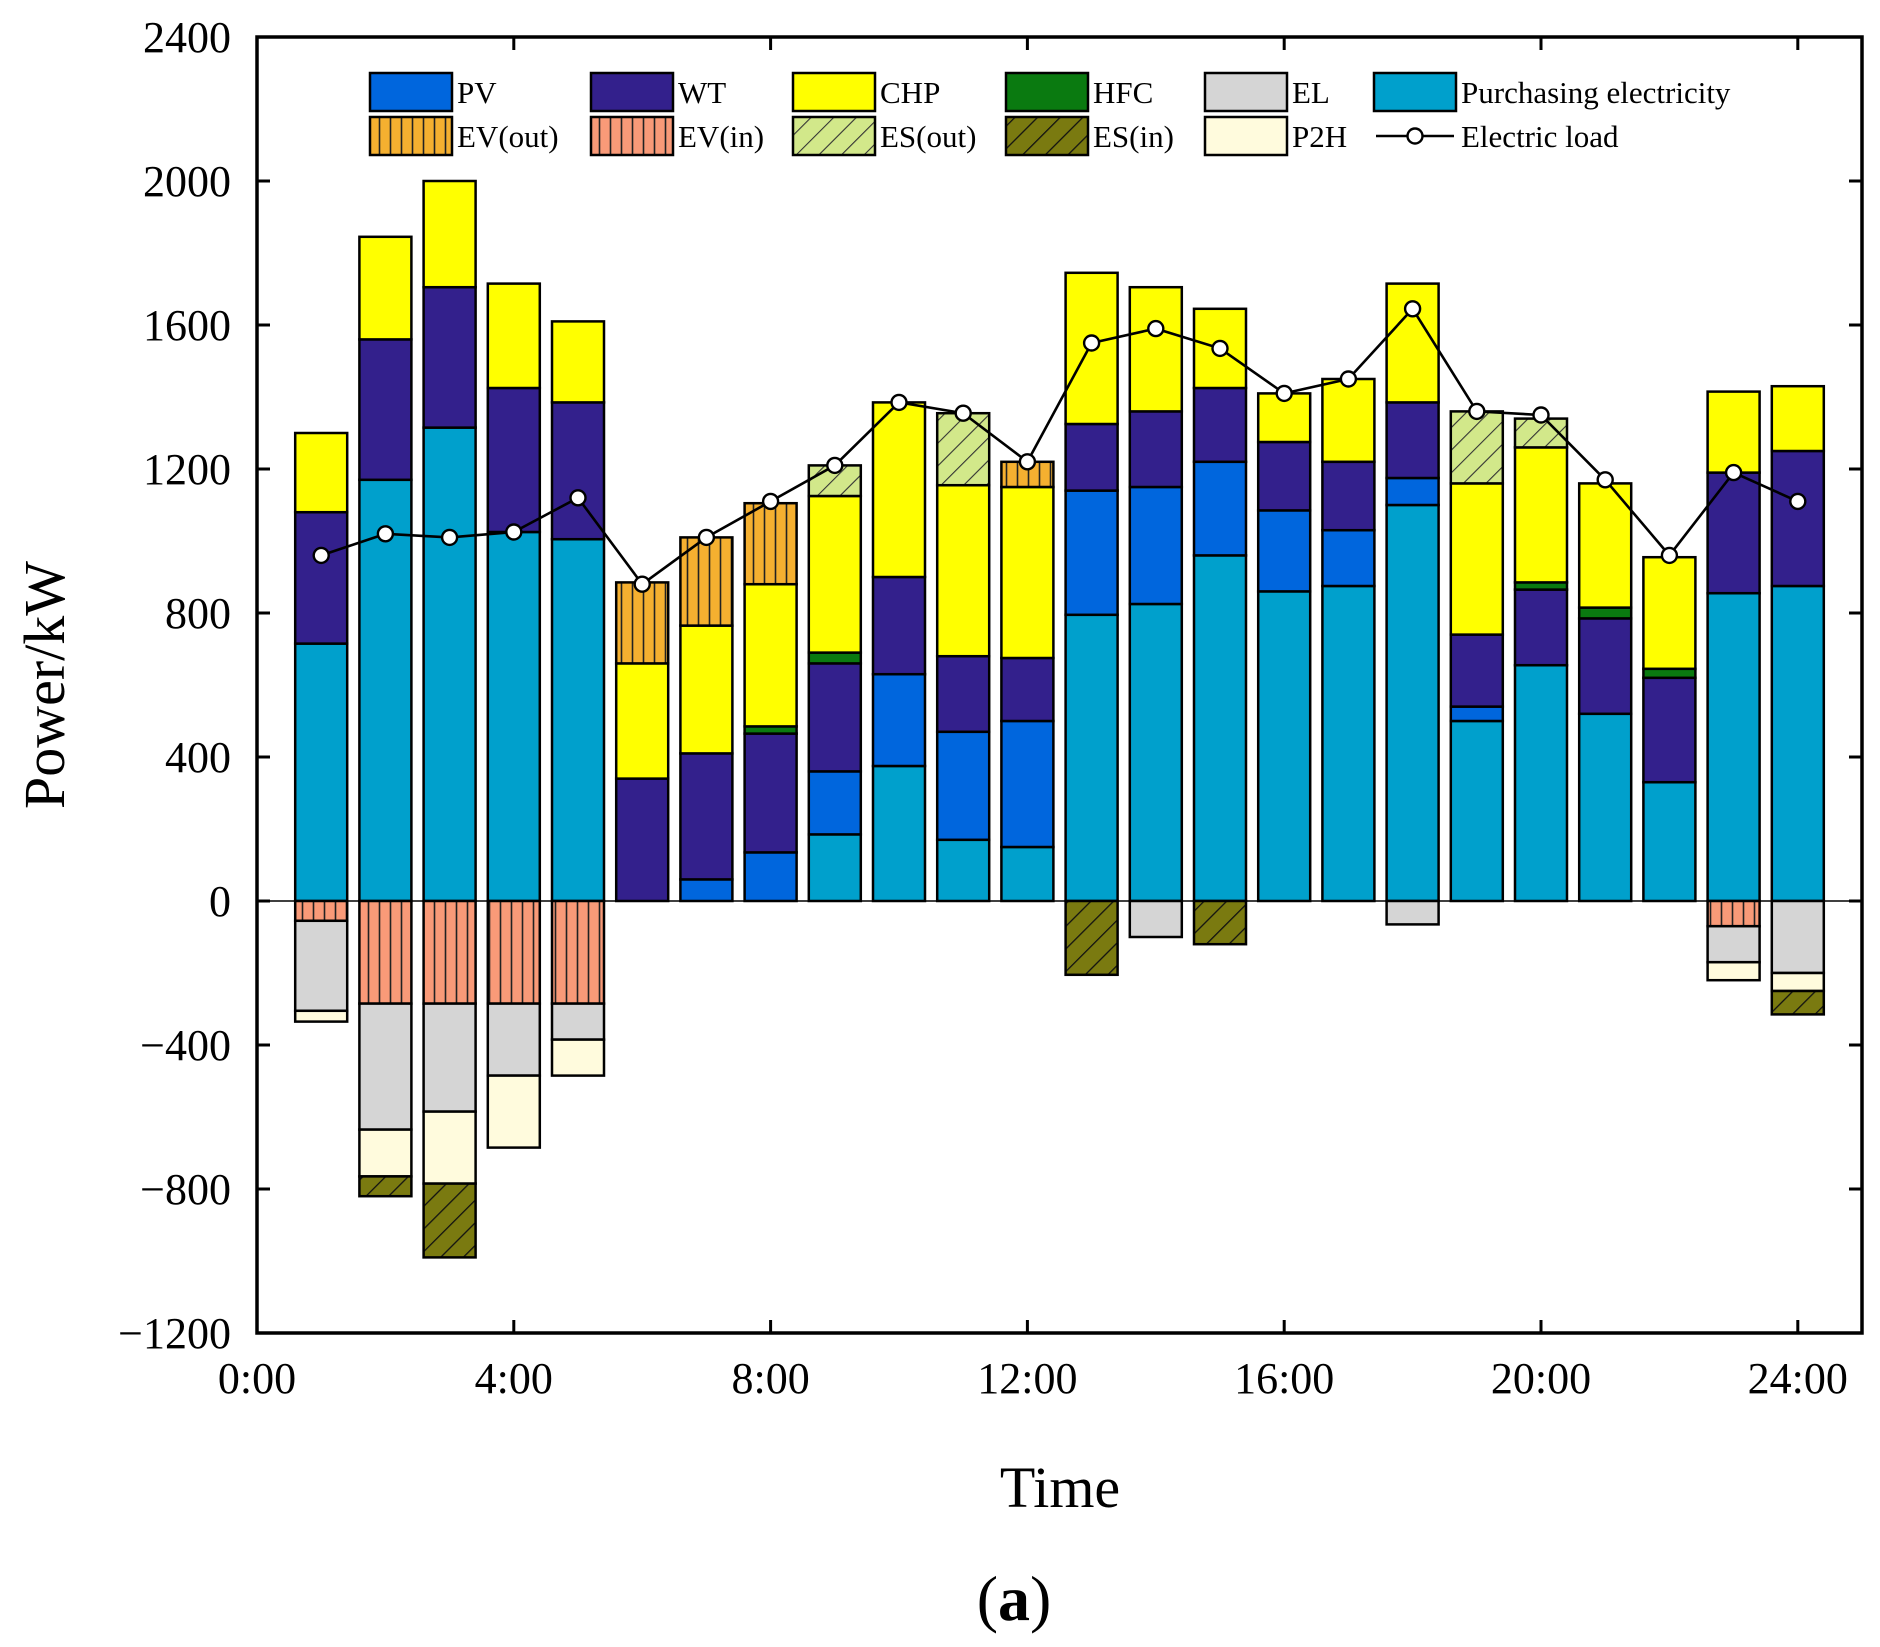 This screenshot has width=1880, height=1647. I want to click on bar-wt-h7, so click(706, 816).